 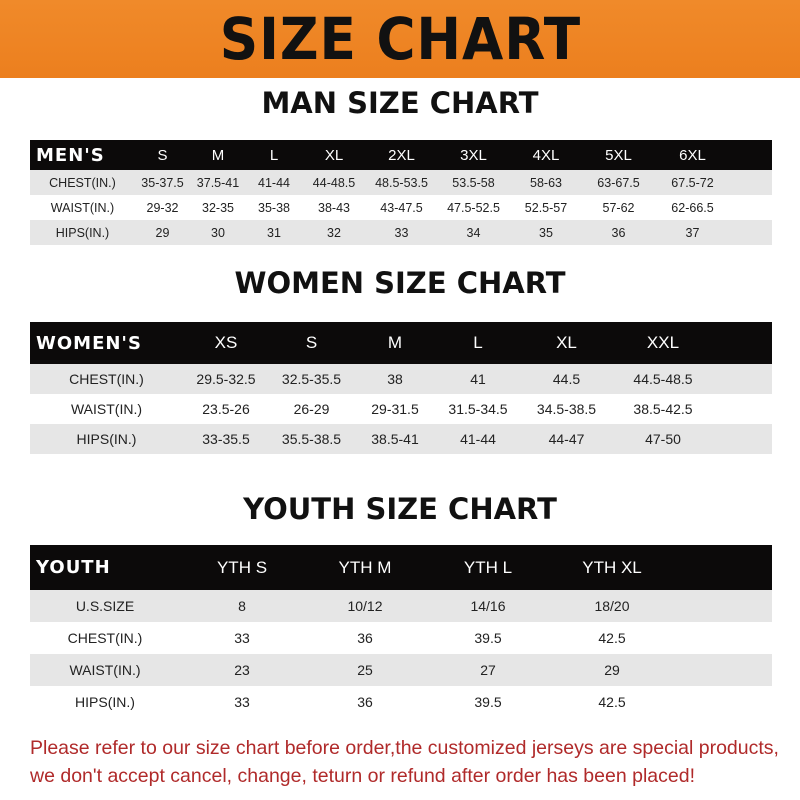 What do you see at coordinates (612, 606) in the screenshot?
I see `table-cell: 18/20` at bounding box center [612, 606].